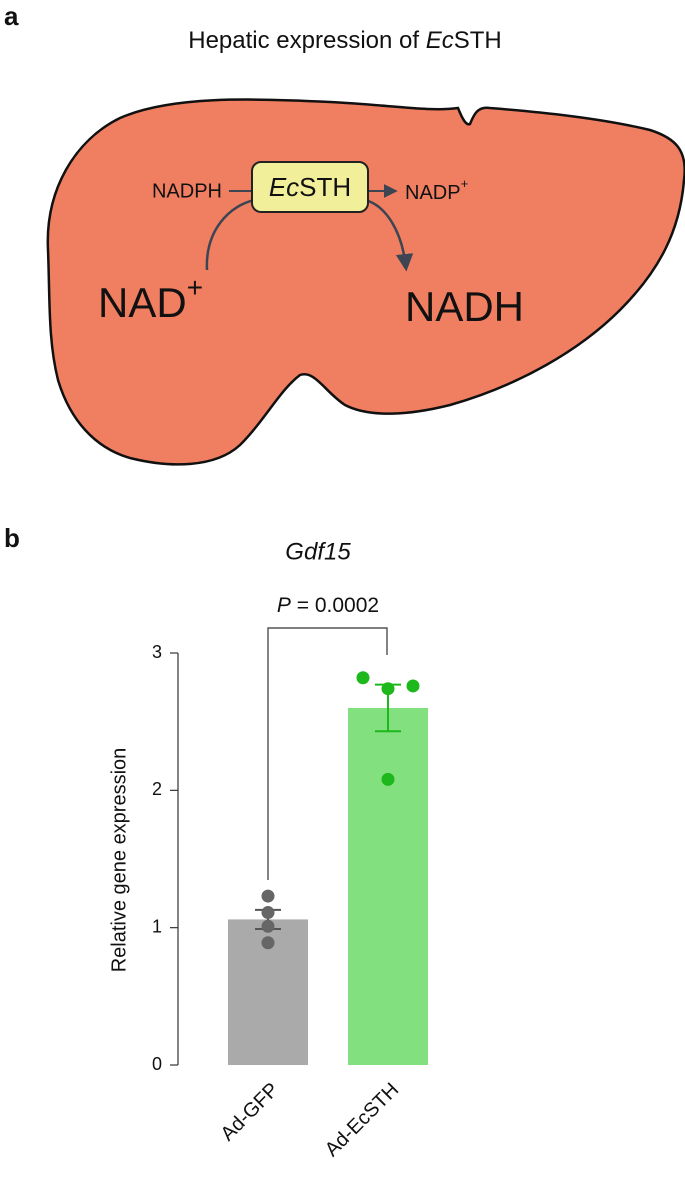  Describe the element at coordinates (11, 16) in the screenshot. I see `panel-label: a` at that location.